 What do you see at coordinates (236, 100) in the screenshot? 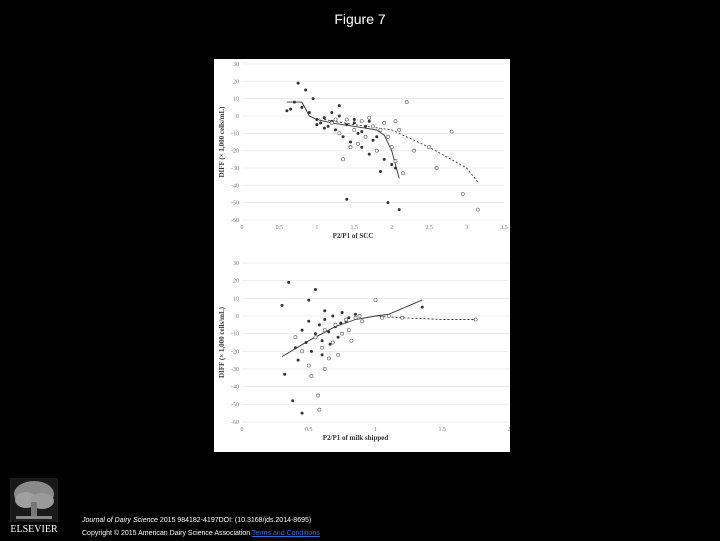
I see `y-tick-label: 10` at bounding box center [236, 100].